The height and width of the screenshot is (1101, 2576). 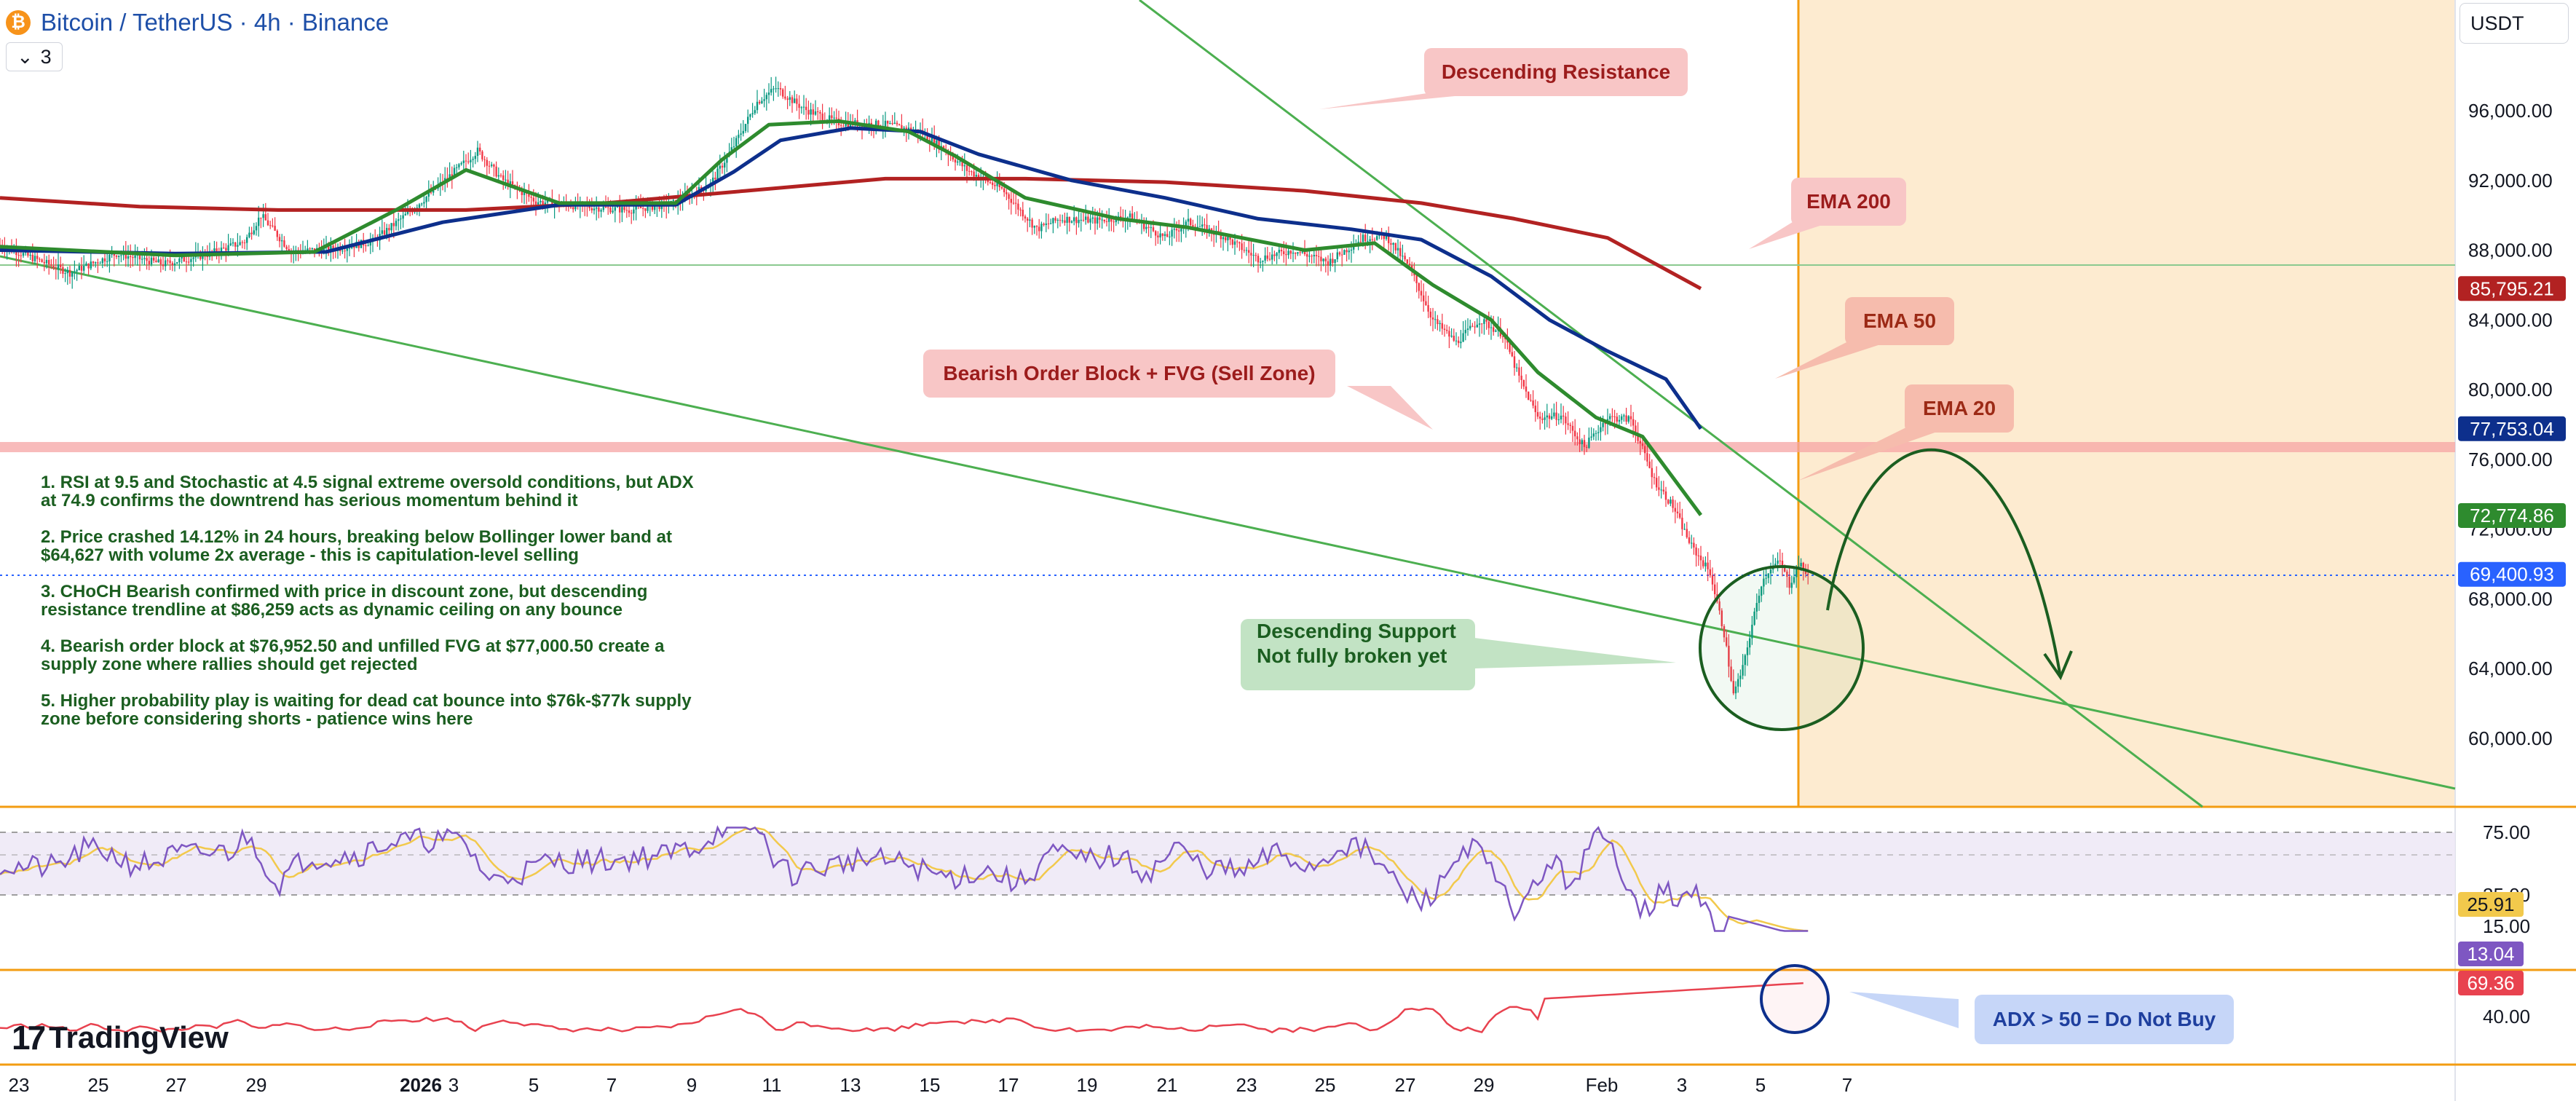 I want to click on symbol-title: Bitcoin / TetherUS · 4h · Binance, so click(x=216, y=22).